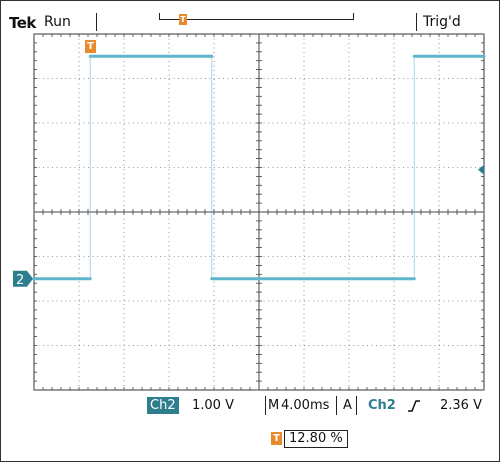  Describe the element at coordinates (442, 22) in the screenshot. I see `trigger-status: Trig'd` at that location.